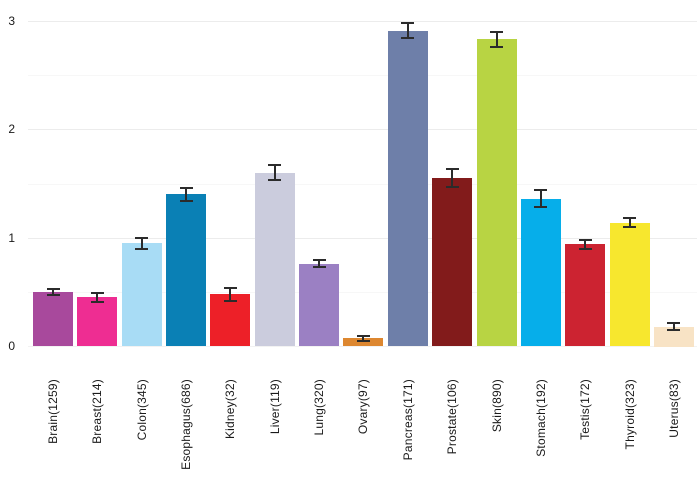 The height and width of the screenshot is (480, 700). Describe the element at coordinates (142, 410) in the screenshot. I see `x-tick-label: Colon(345)` at that location.